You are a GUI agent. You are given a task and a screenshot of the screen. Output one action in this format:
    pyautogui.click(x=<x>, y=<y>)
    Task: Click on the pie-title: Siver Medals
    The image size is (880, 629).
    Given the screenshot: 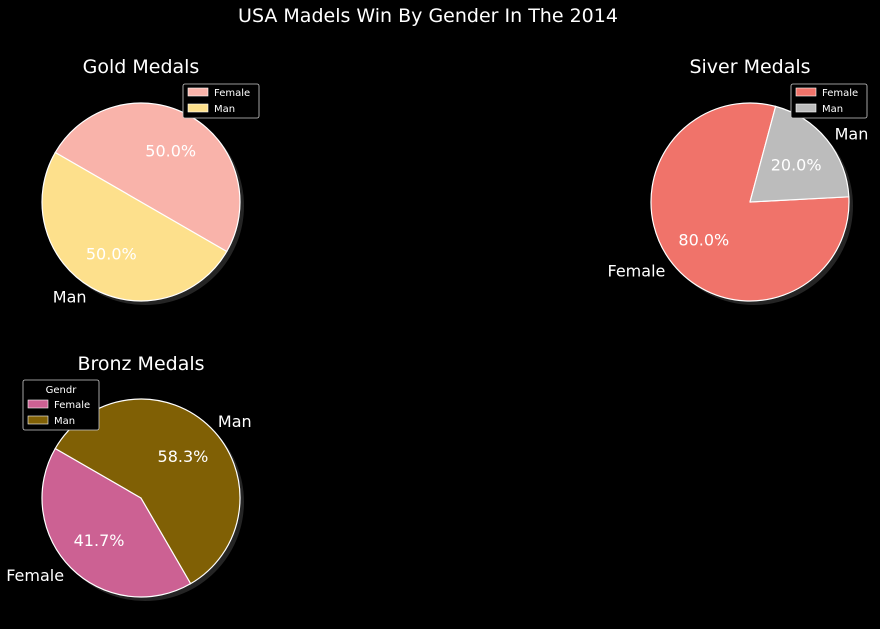 What is the action you would take?
    pyautogui.click(x=749, y=67)
    